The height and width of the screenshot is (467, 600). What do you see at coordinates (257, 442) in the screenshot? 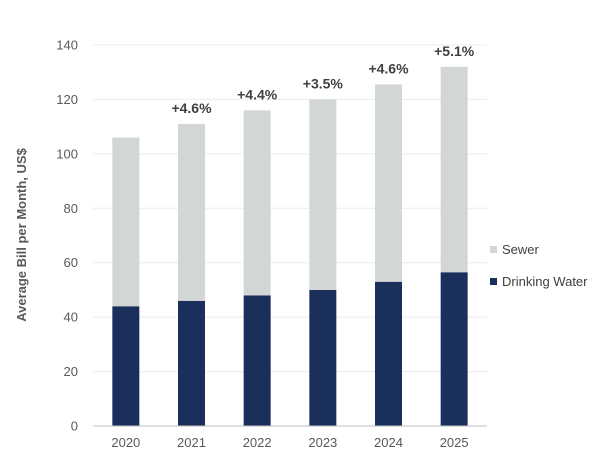
I see `x-tick-label: 2022` at bounding box center [257, 442].